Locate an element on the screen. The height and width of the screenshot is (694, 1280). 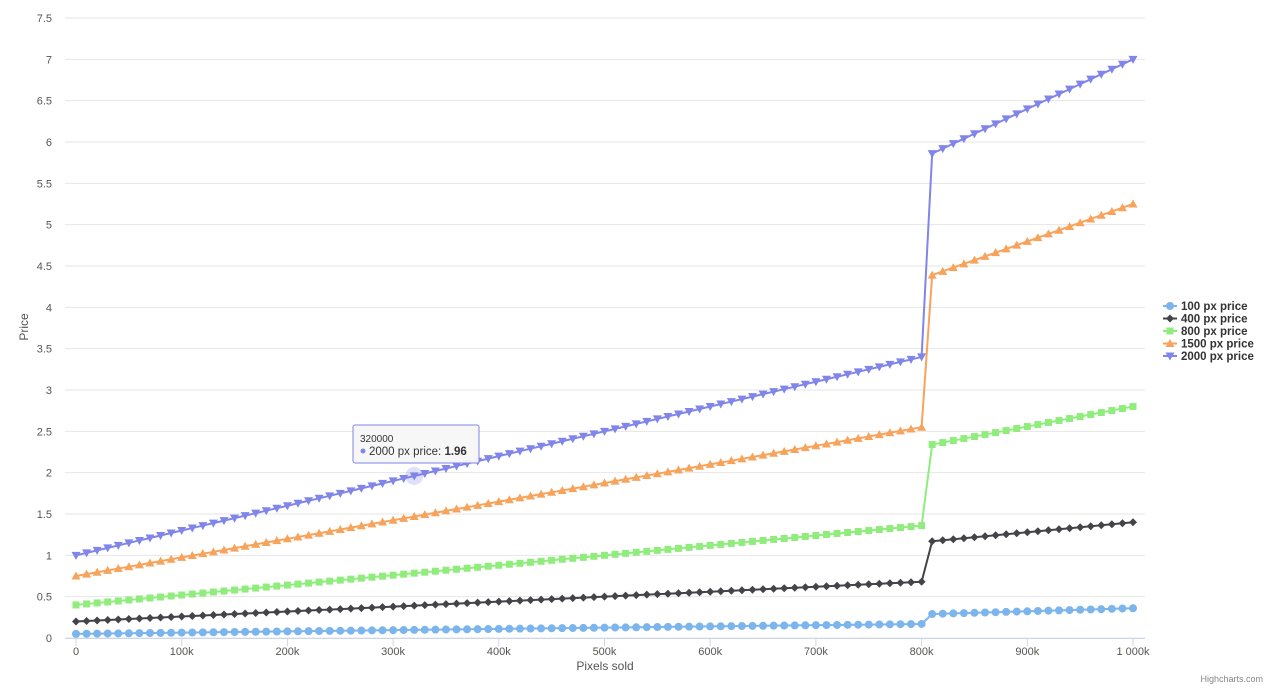
x-tick-label: 1 000k is located at coordinates (1133, 652).